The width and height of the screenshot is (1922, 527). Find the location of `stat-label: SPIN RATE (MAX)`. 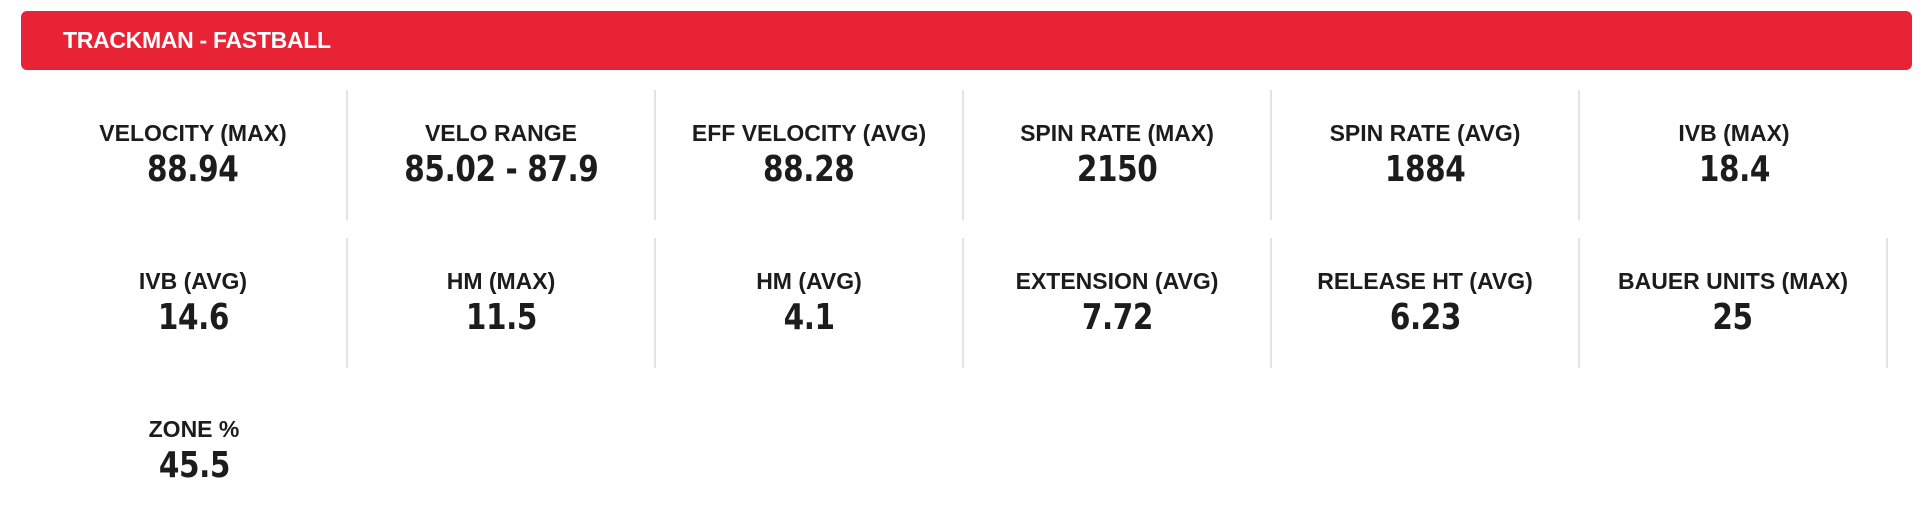

stat-label: SPIN RATE (MAX) is located at coordinates (1117, 133).